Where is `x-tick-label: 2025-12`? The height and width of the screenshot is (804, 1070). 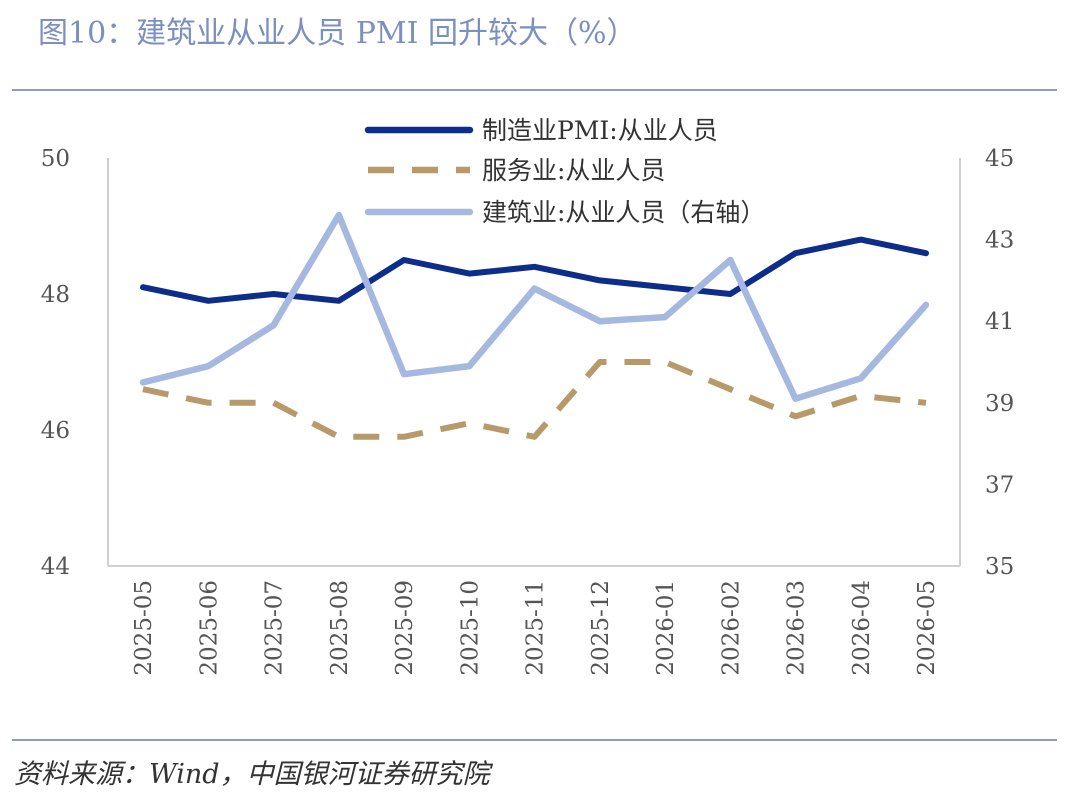 x-tick-label: 2025-12 is located at coordinates (601, 628).